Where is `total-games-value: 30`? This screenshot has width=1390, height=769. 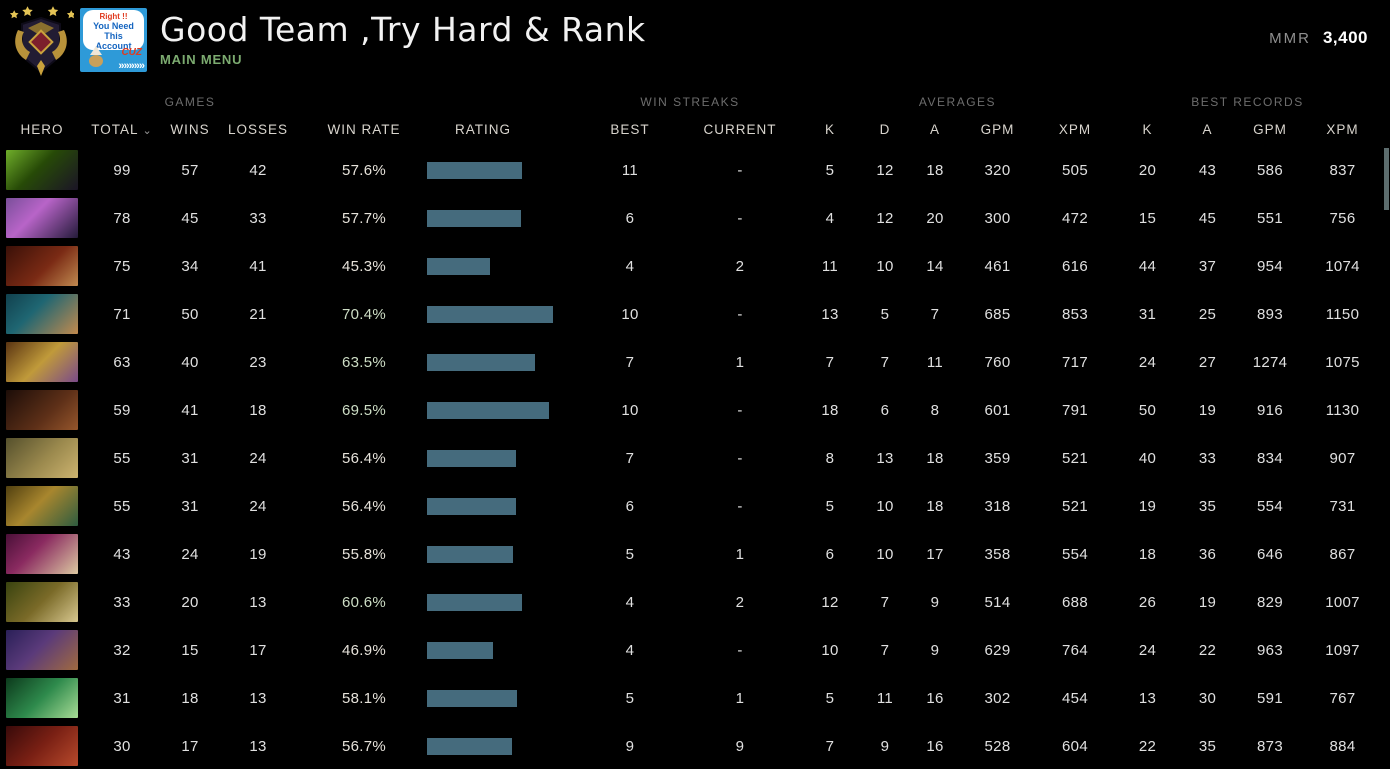
total-games-value: 30 is located at coordinates (122, 746).